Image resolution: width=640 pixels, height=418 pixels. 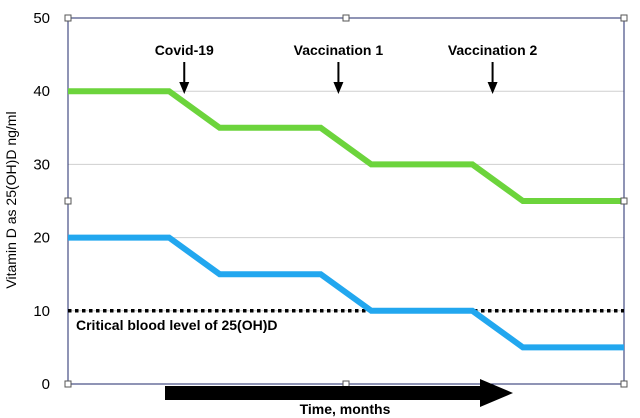 I want to click on y-tick-label: 40, so click(x=41, y=91).